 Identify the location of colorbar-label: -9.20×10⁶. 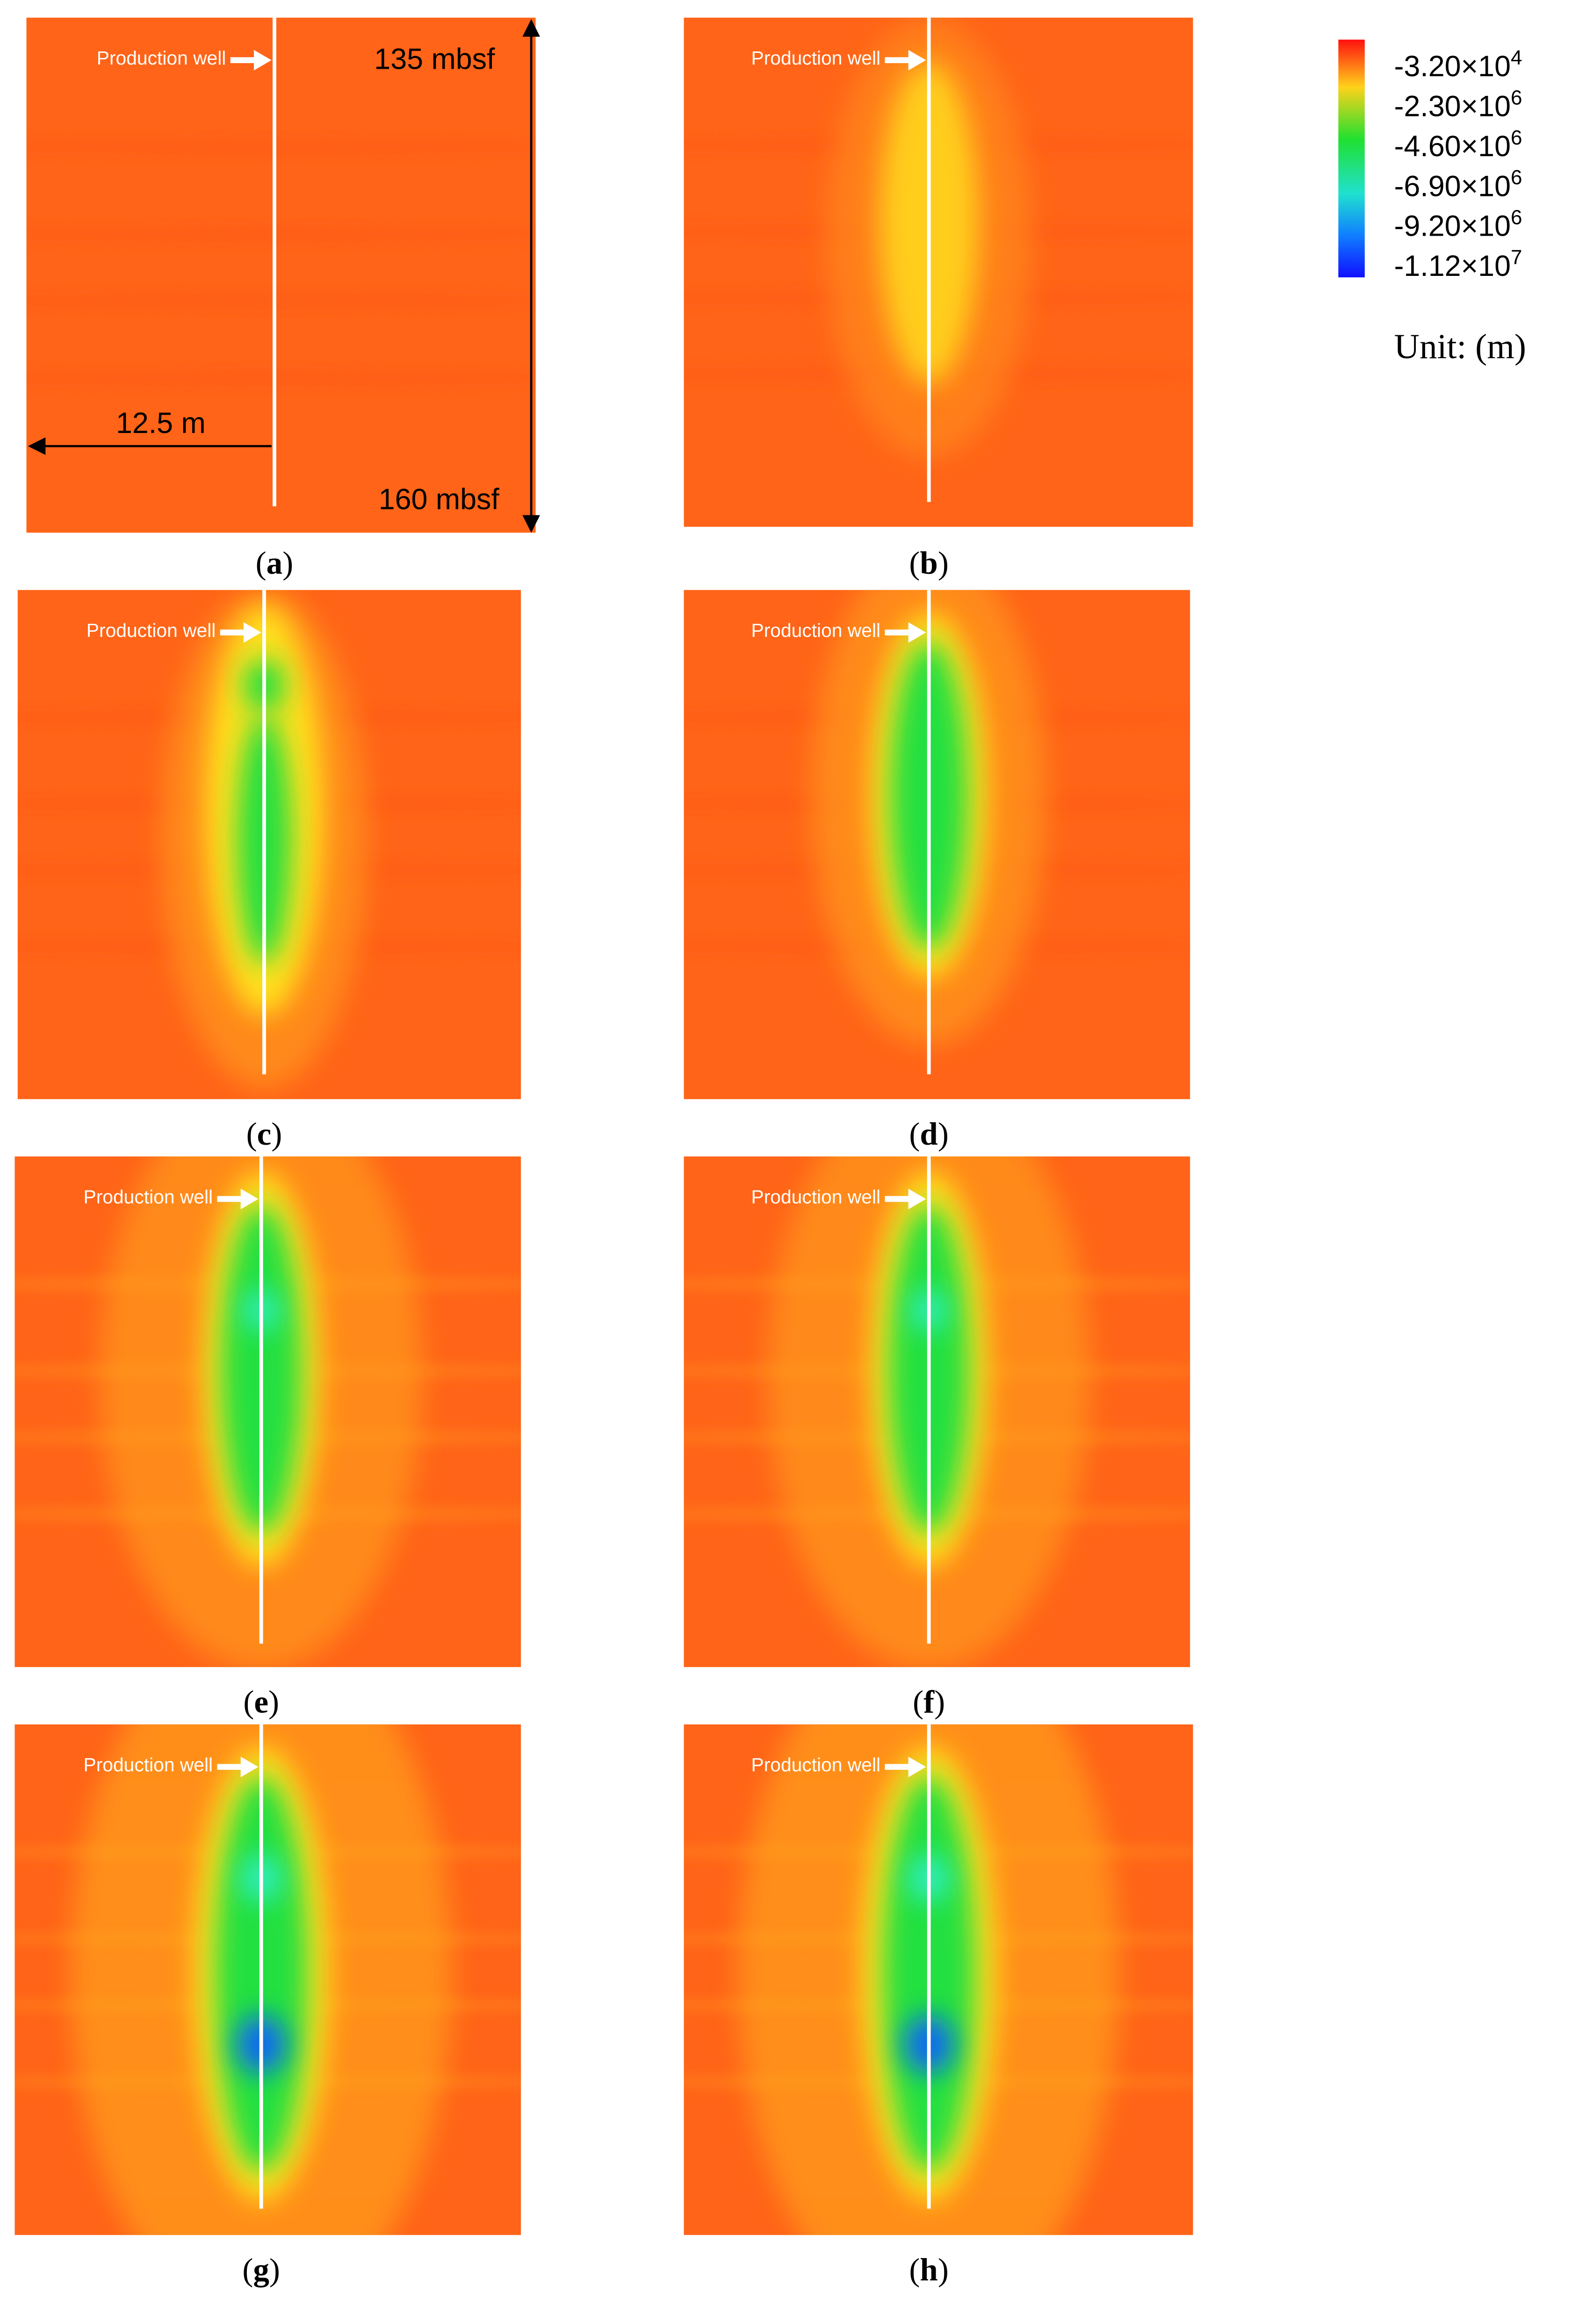
(1458, 224).